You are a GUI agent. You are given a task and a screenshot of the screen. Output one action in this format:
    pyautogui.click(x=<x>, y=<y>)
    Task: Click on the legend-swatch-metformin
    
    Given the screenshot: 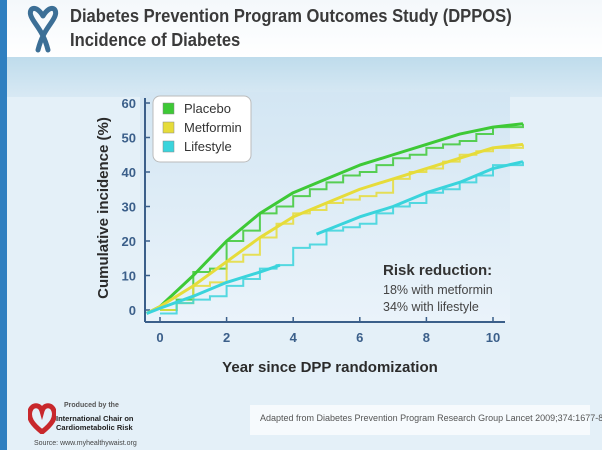 What is the action you would take?
    pyautogui.click(x=168, y=127)
    